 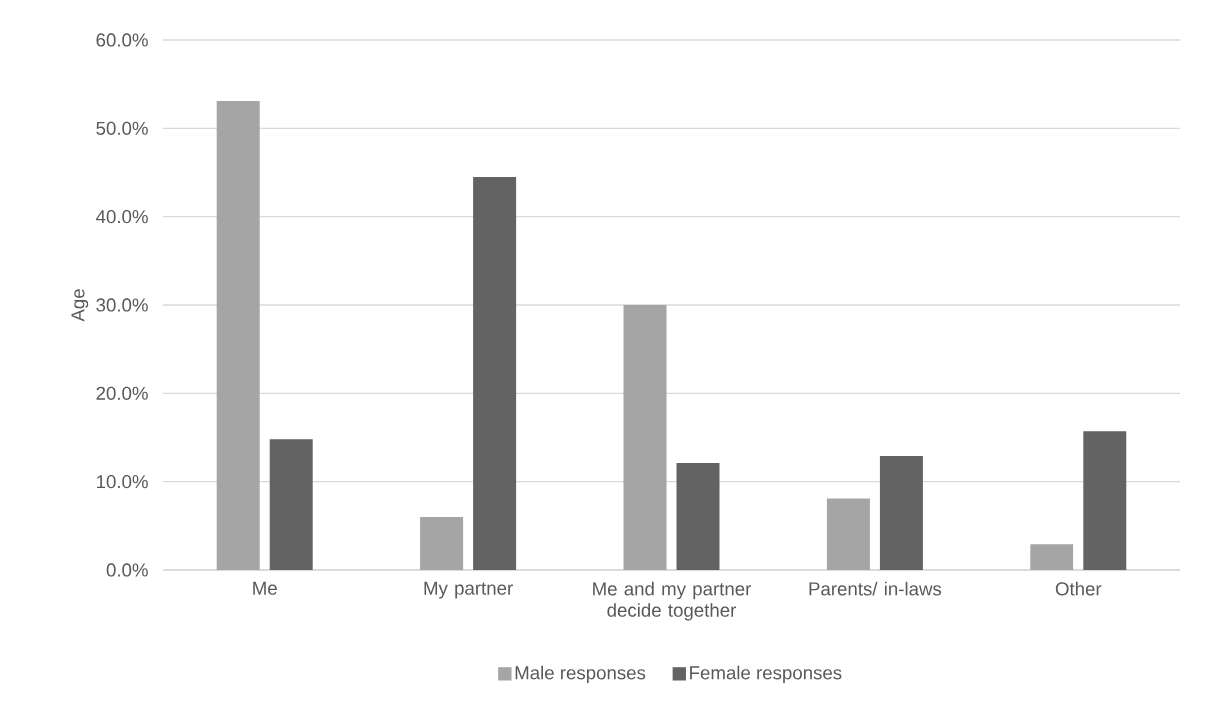 I want to click on y-tick-label: 30.0%, so click(x=122, y=305).